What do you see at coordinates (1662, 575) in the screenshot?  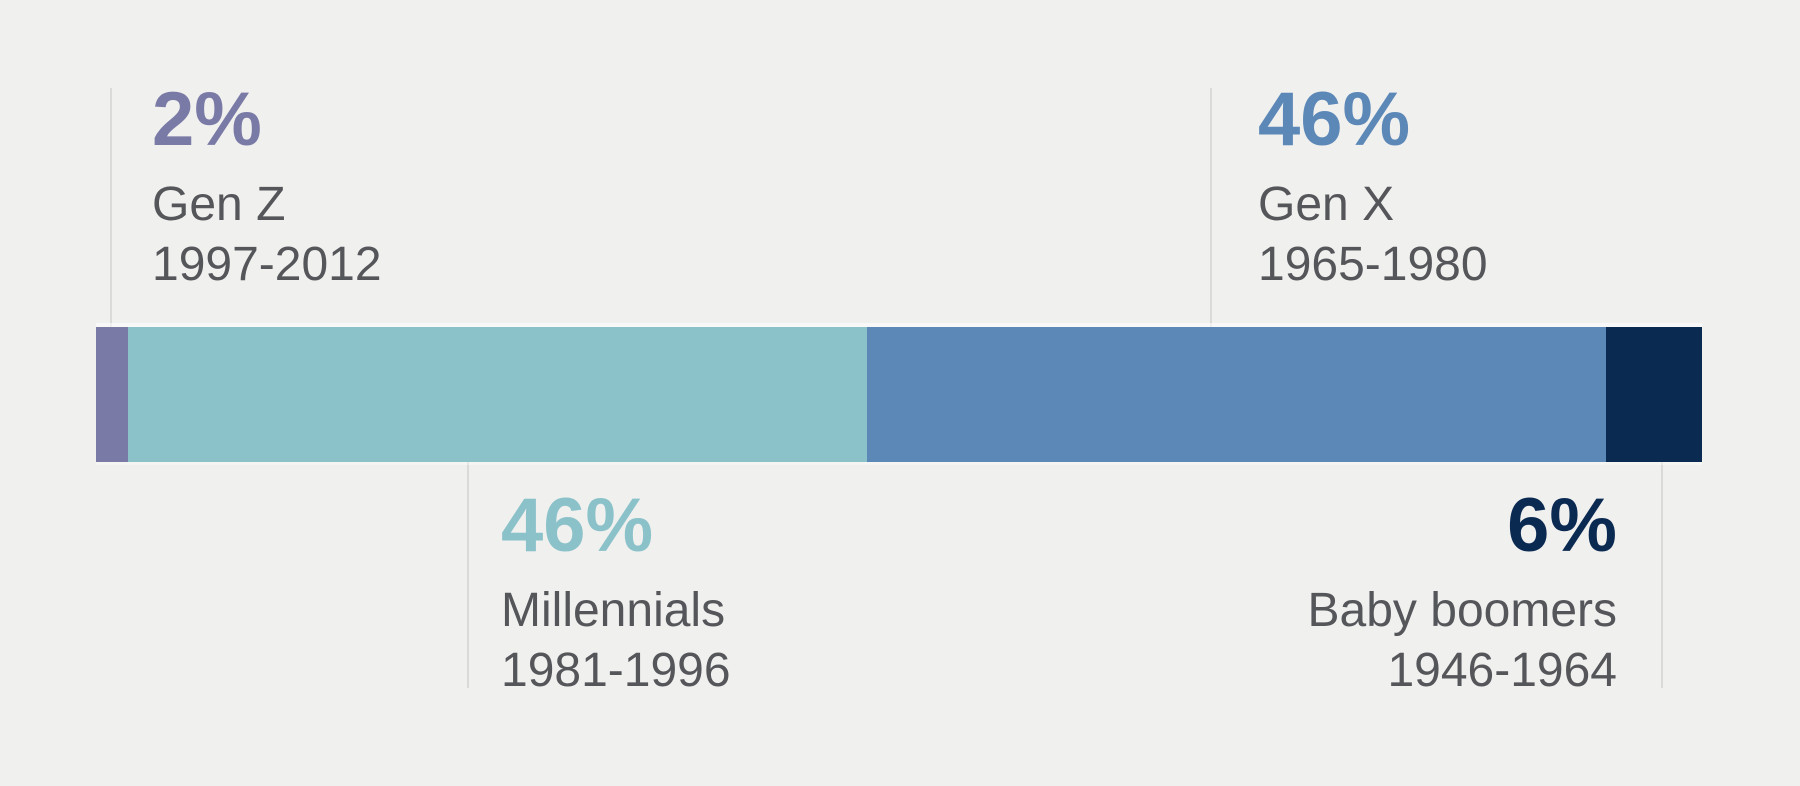 I see `leader-line-baby-boomers` at bounding box center [1662, 575].